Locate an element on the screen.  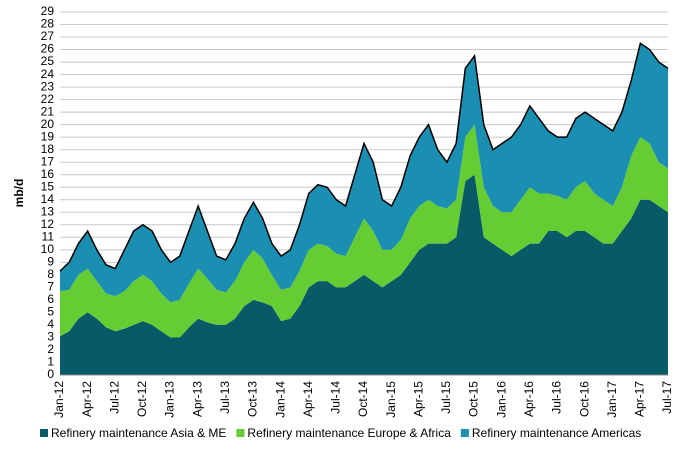
y-tick-label: 13 is located at coordinates (48, 211).